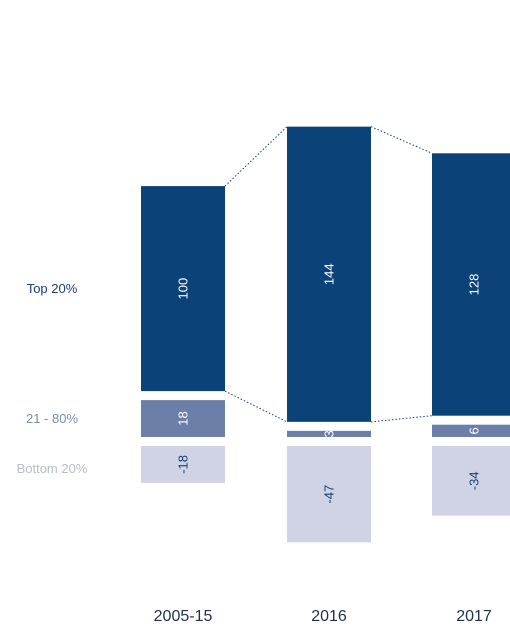  I want to click on series-row-labels: Top 20% 21 - 80% Bottom 20%, so click(52, 378).